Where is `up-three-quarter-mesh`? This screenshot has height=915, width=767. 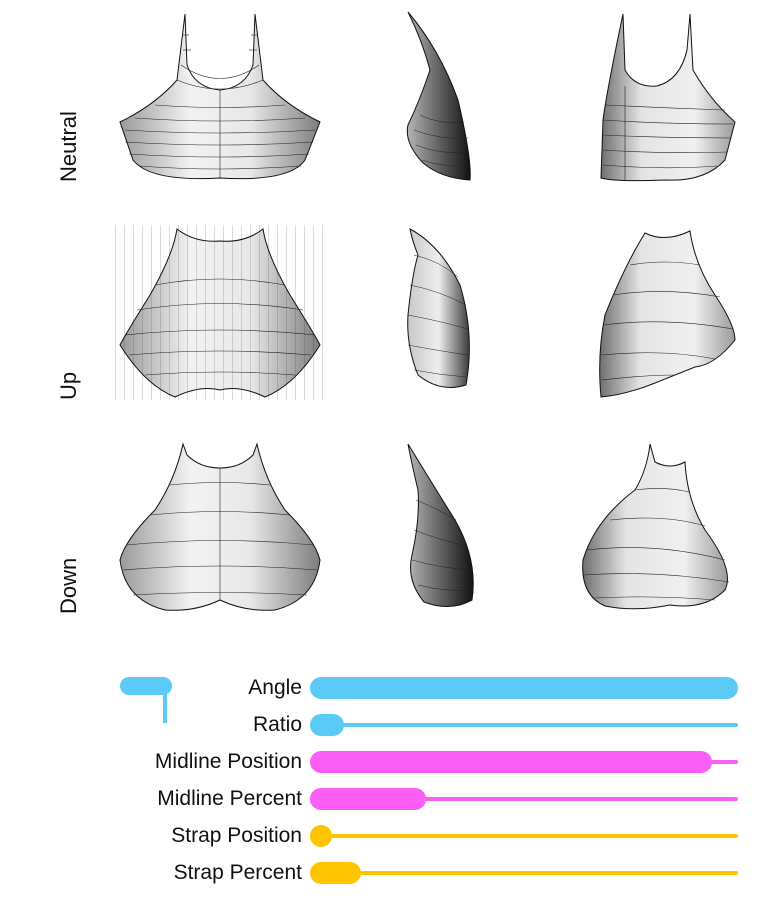
up-three-quarter-mesh is located at coordinates (667, 314).